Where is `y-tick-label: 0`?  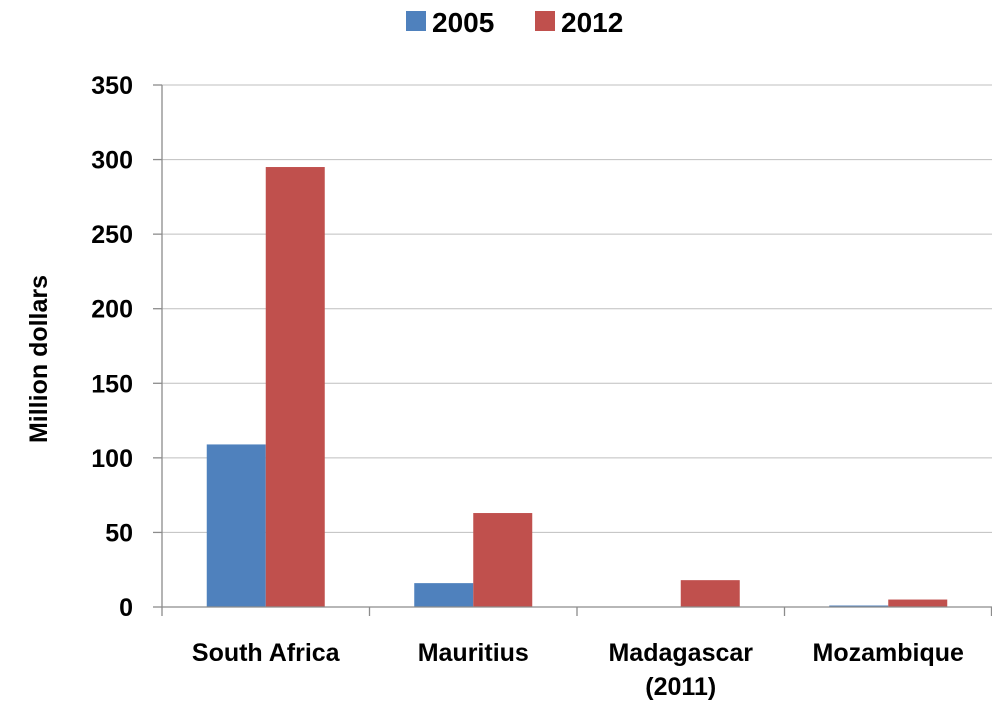
y-tick-label: 0 is located at coordinates (126, 608).